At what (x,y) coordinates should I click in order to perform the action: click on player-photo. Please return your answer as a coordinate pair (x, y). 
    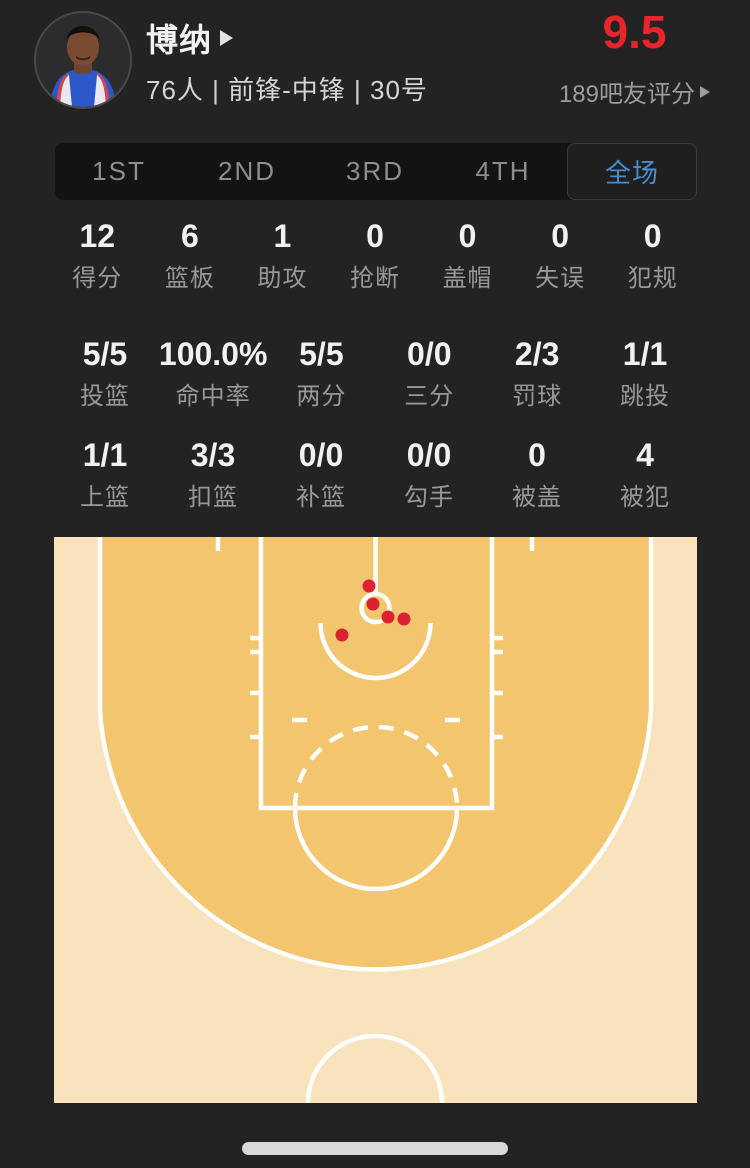
    Looking at the image, I should click on (83, 60).